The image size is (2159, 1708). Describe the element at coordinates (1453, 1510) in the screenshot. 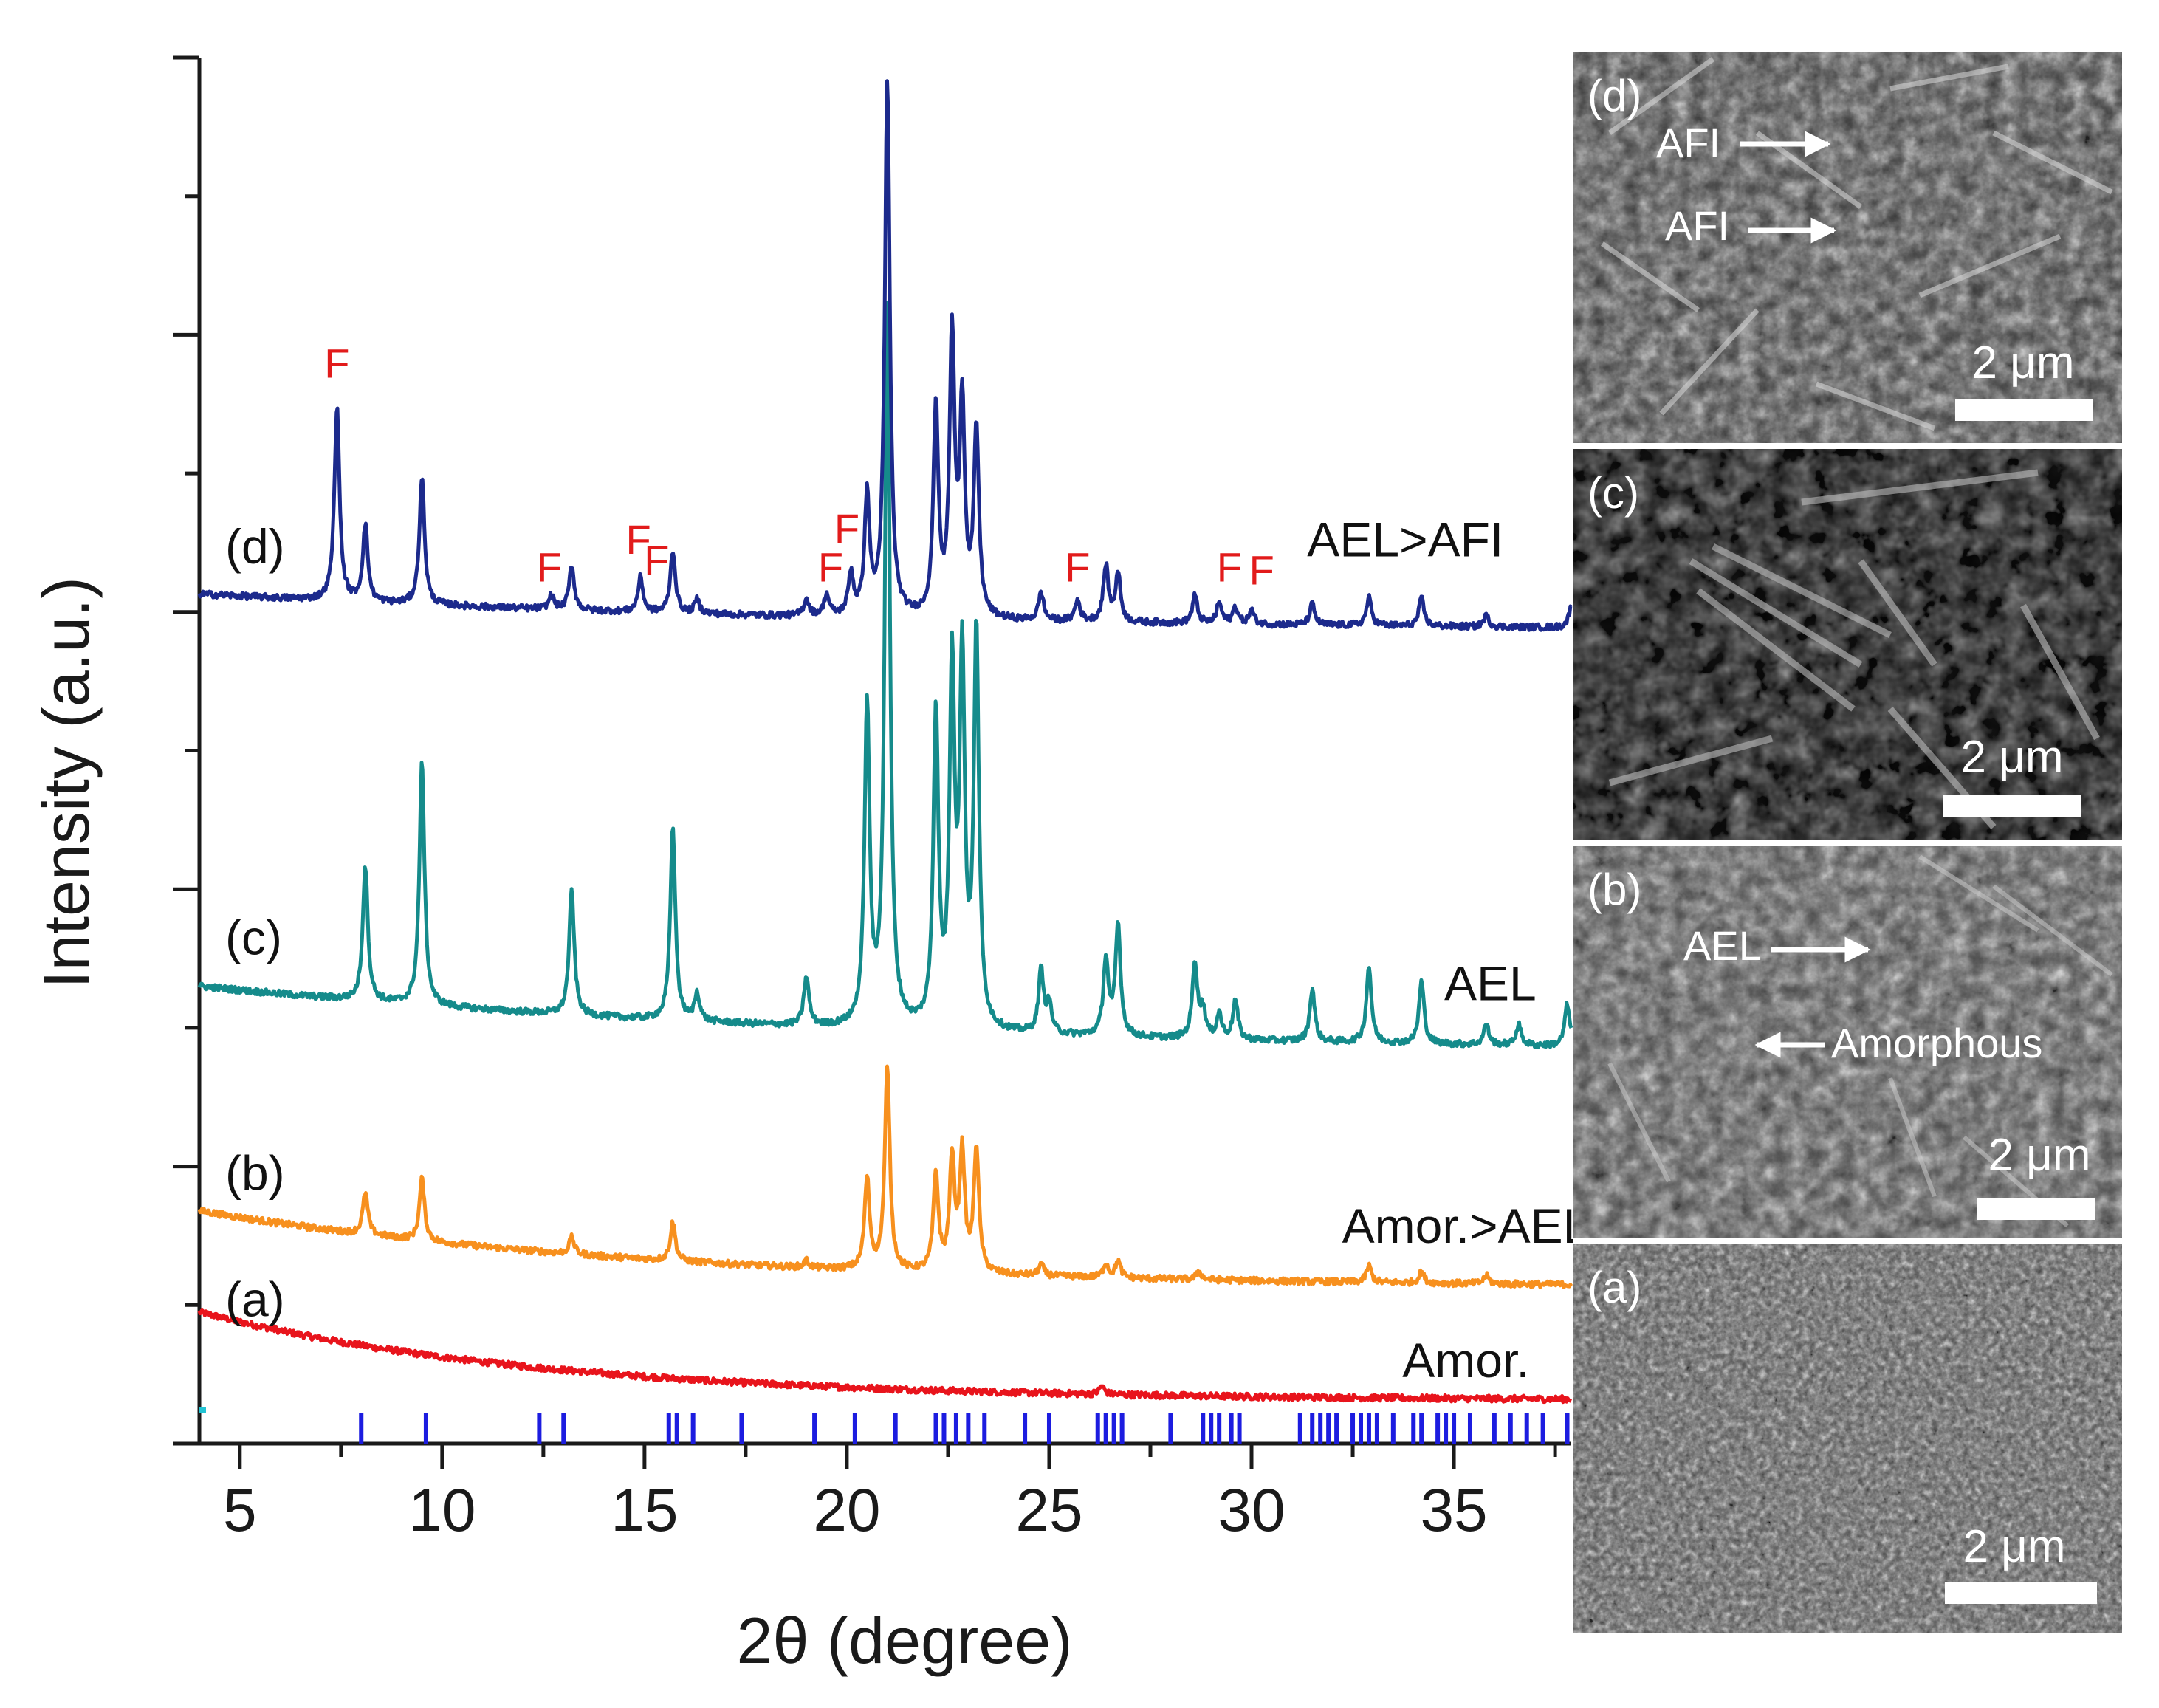

I see `x-tick-label: 35` at that location.